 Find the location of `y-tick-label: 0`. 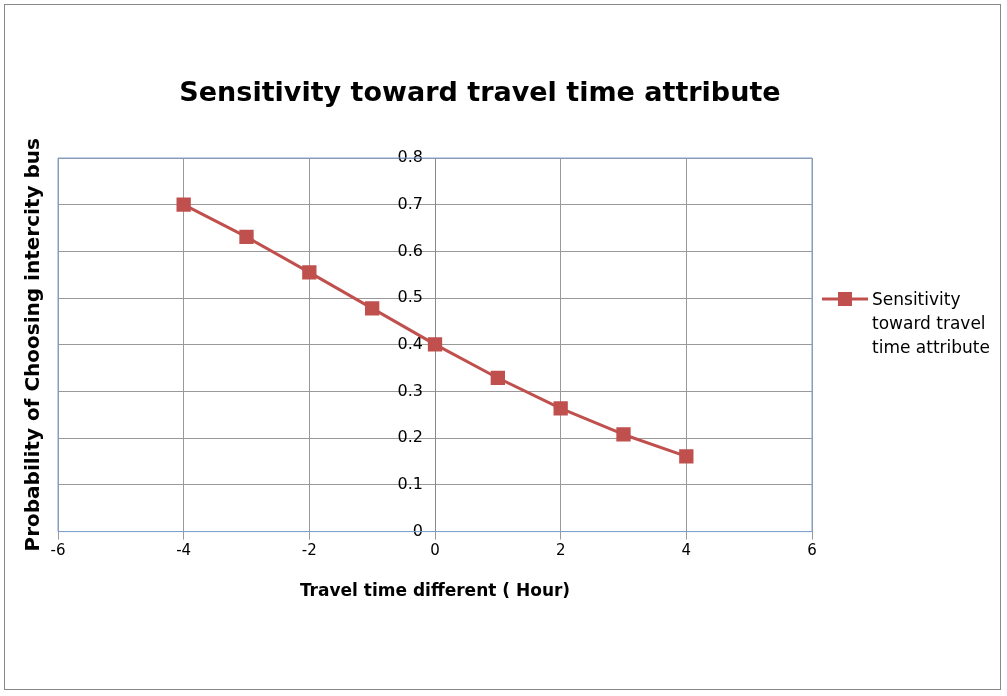

y-tick-label: 0 is located at coordinates (417, 530).